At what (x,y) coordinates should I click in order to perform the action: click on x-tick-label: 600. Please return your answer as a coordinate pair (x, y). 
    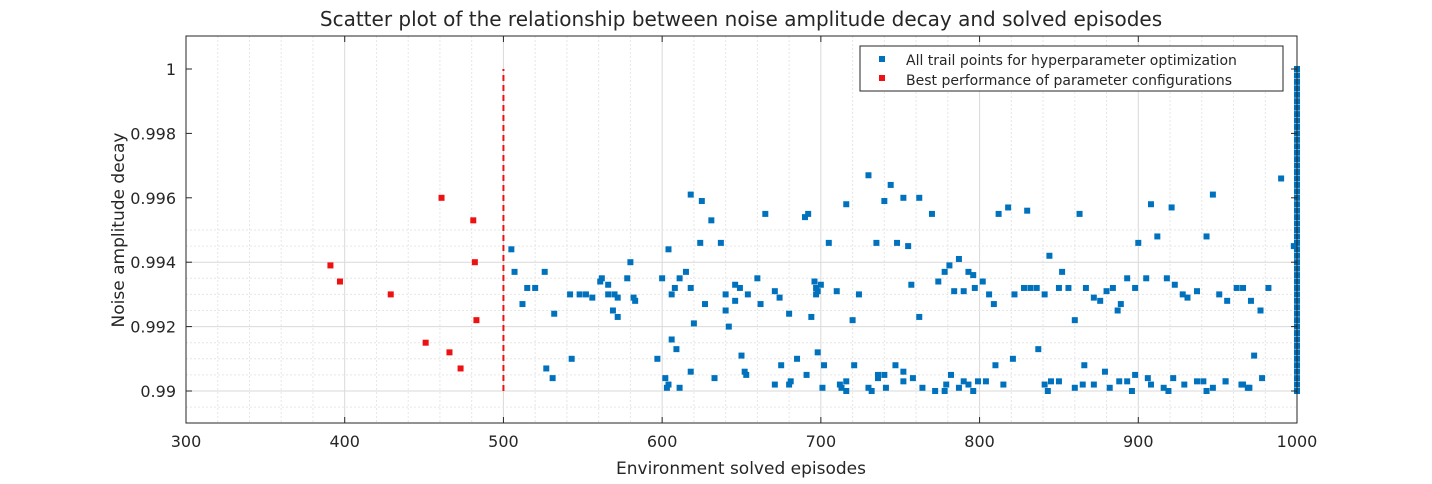
    Looking at the image, I should click on (662, 441).